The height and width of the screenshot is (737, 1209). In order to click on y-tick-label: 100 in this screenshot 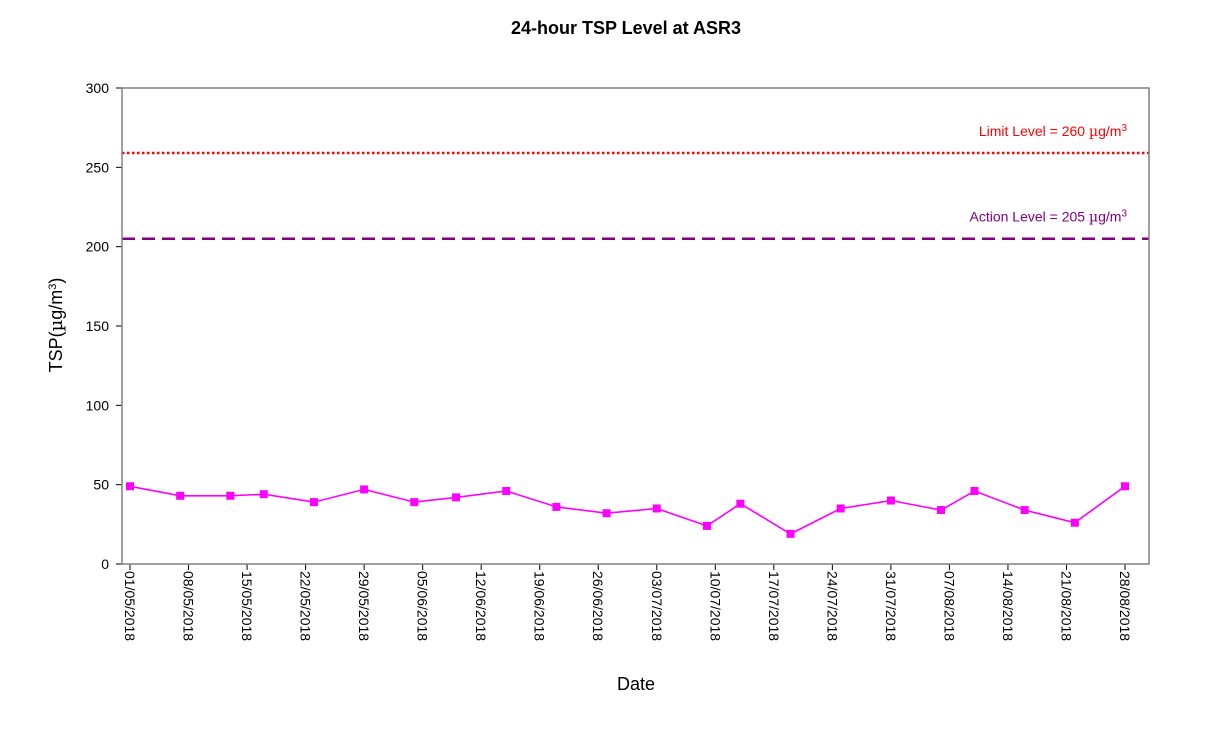, I will do `click(98, 405)`.